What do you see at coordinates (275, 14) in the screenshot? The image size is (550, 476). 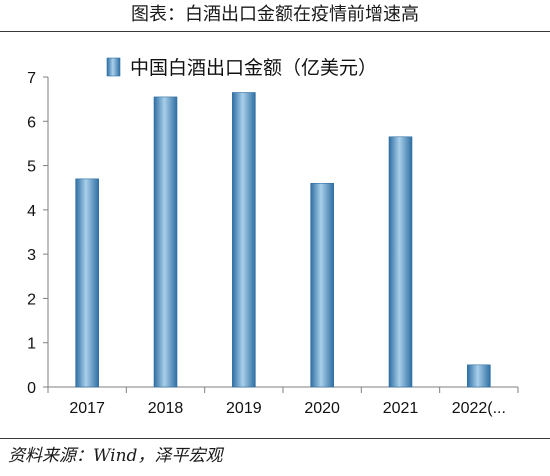 I see `figure-title: 图表：白酒出口金额在疫情前增速高` at bounding box center [275, 14].